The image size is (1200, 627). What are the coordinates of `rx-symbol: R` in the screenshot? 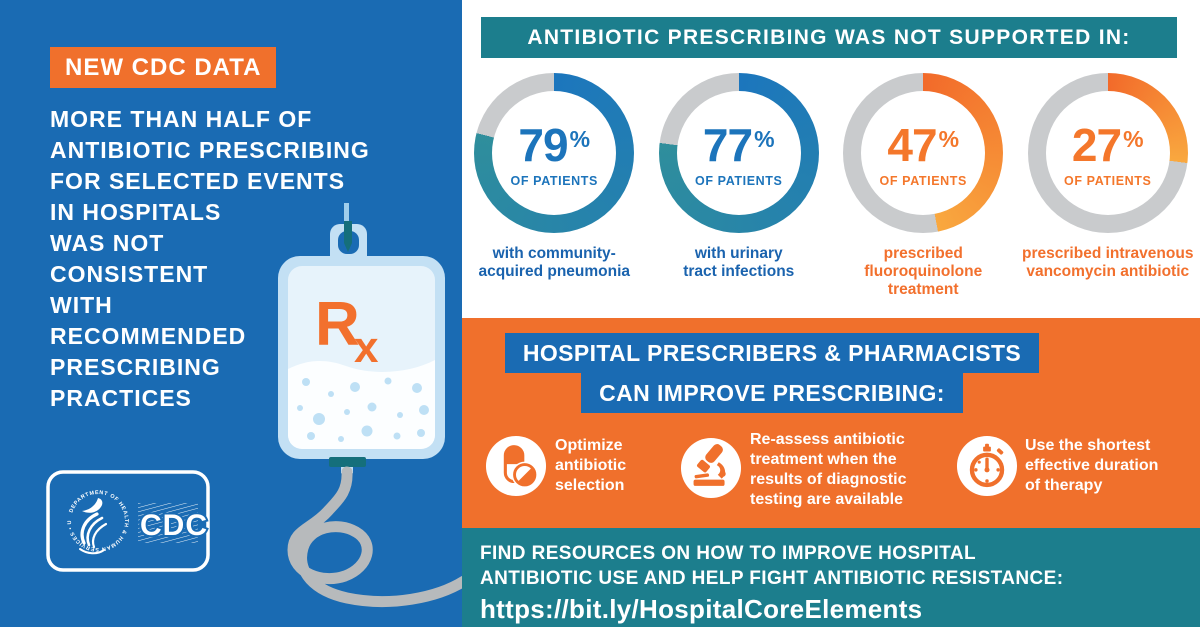 It's located at (337, 324).